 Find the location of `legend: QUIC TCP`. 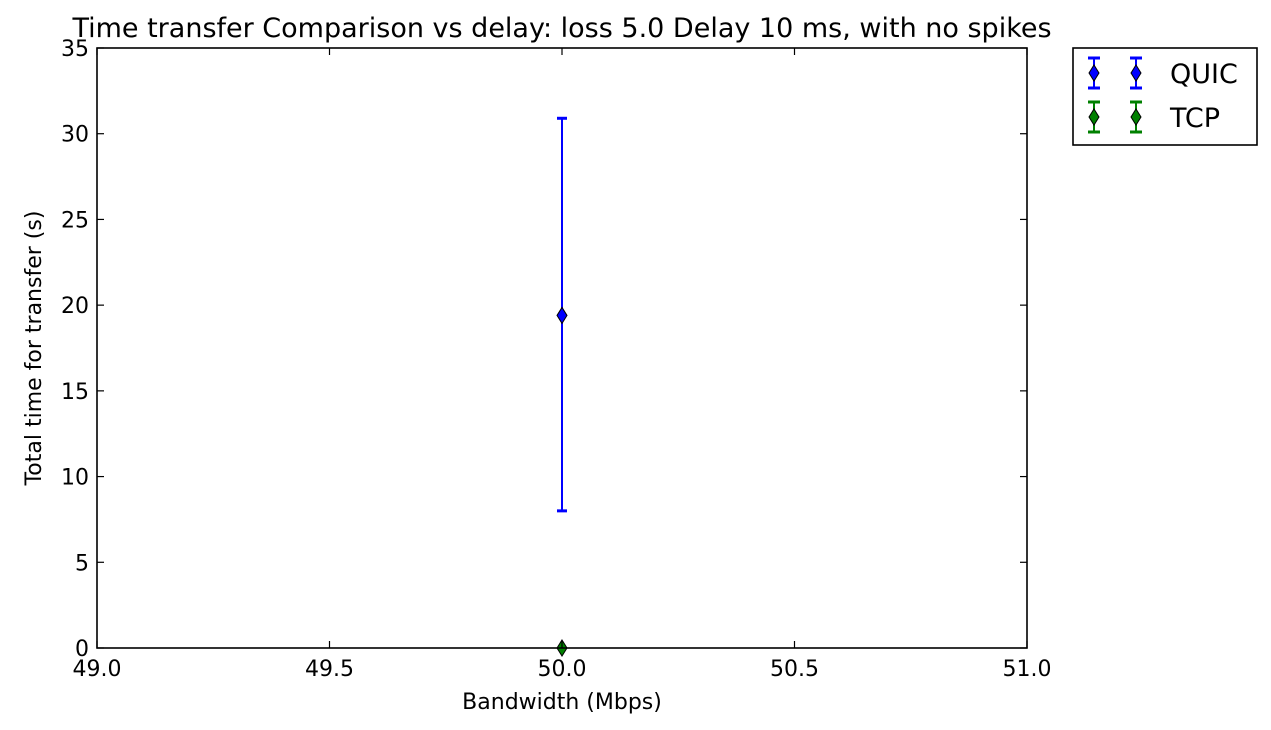

legend: QUIC TCP is located at coordinates (1165, 96).